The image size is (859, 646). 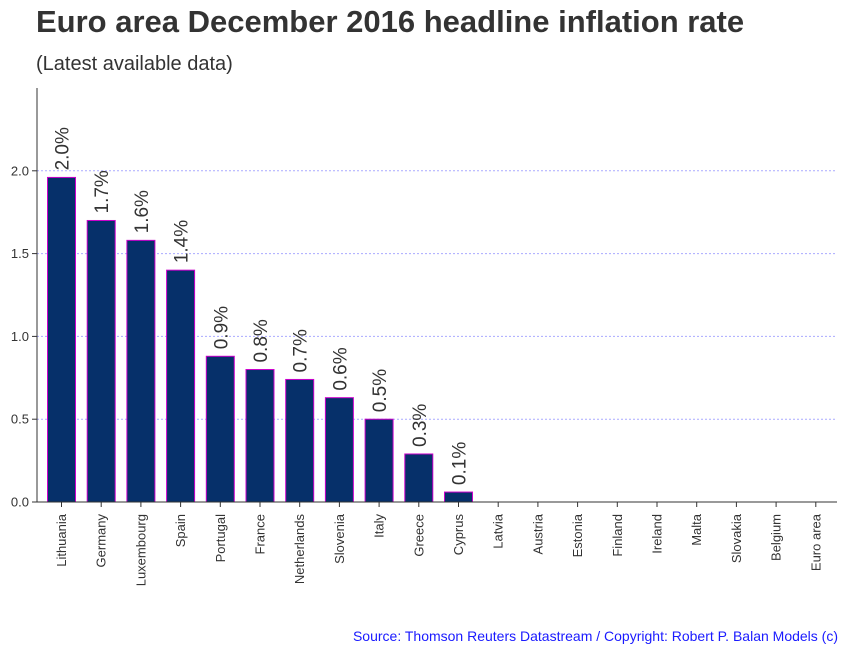 I want to click on x-tick-label: Belgium, so click(x=776, y=537).